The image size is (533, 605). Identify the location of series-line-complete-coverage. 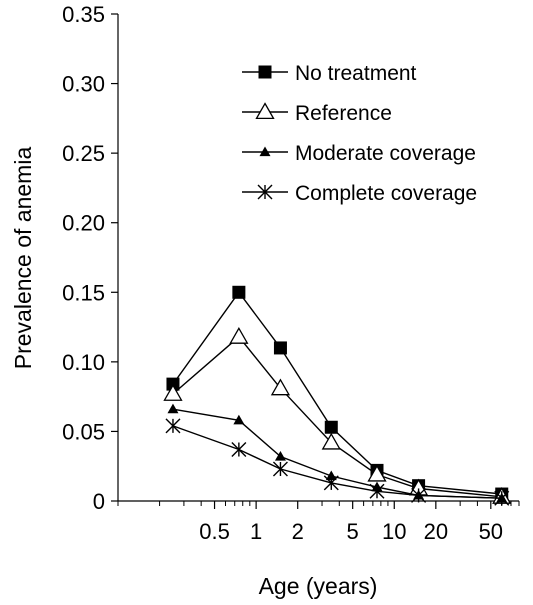
(337, 462).